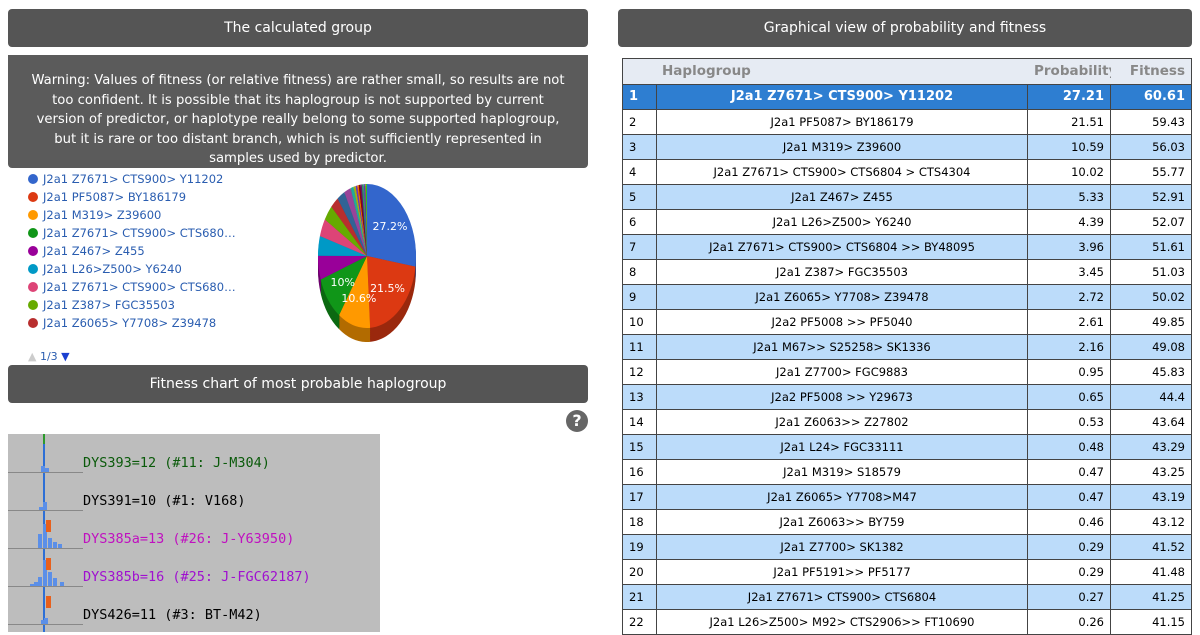  What do you see at coordinates (640, 347) in the screenshot?
I see `table-cell: 11` at bounding box center [640, 347].